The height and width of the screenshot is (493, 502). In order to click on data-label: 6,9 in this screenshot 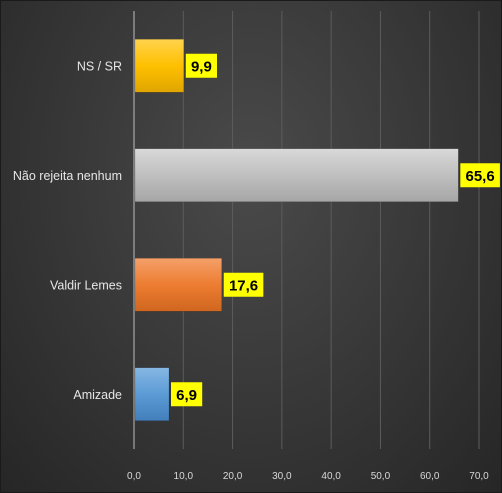, I will do `click(186, 395)`.